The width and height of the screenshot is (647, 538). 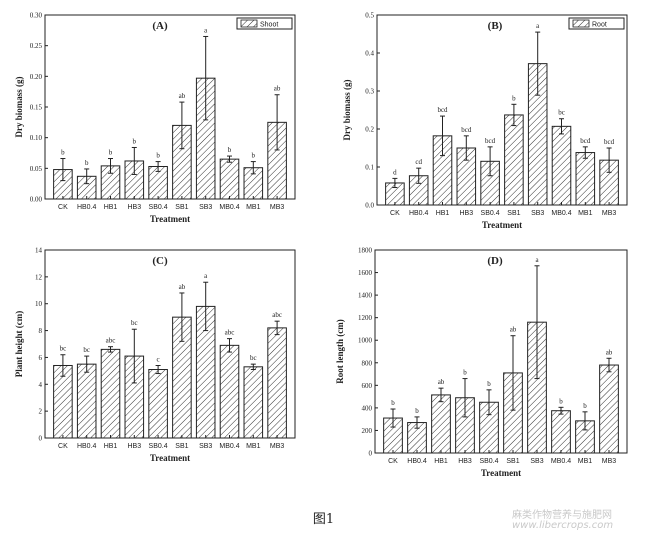 I want to click on category-label: SB1, so click(x=512, y=461).